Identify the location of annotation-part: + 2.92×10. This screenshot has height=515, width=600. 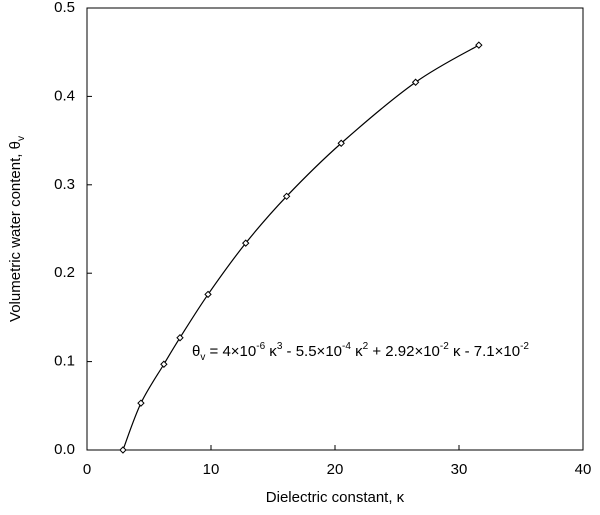
(404, 351).